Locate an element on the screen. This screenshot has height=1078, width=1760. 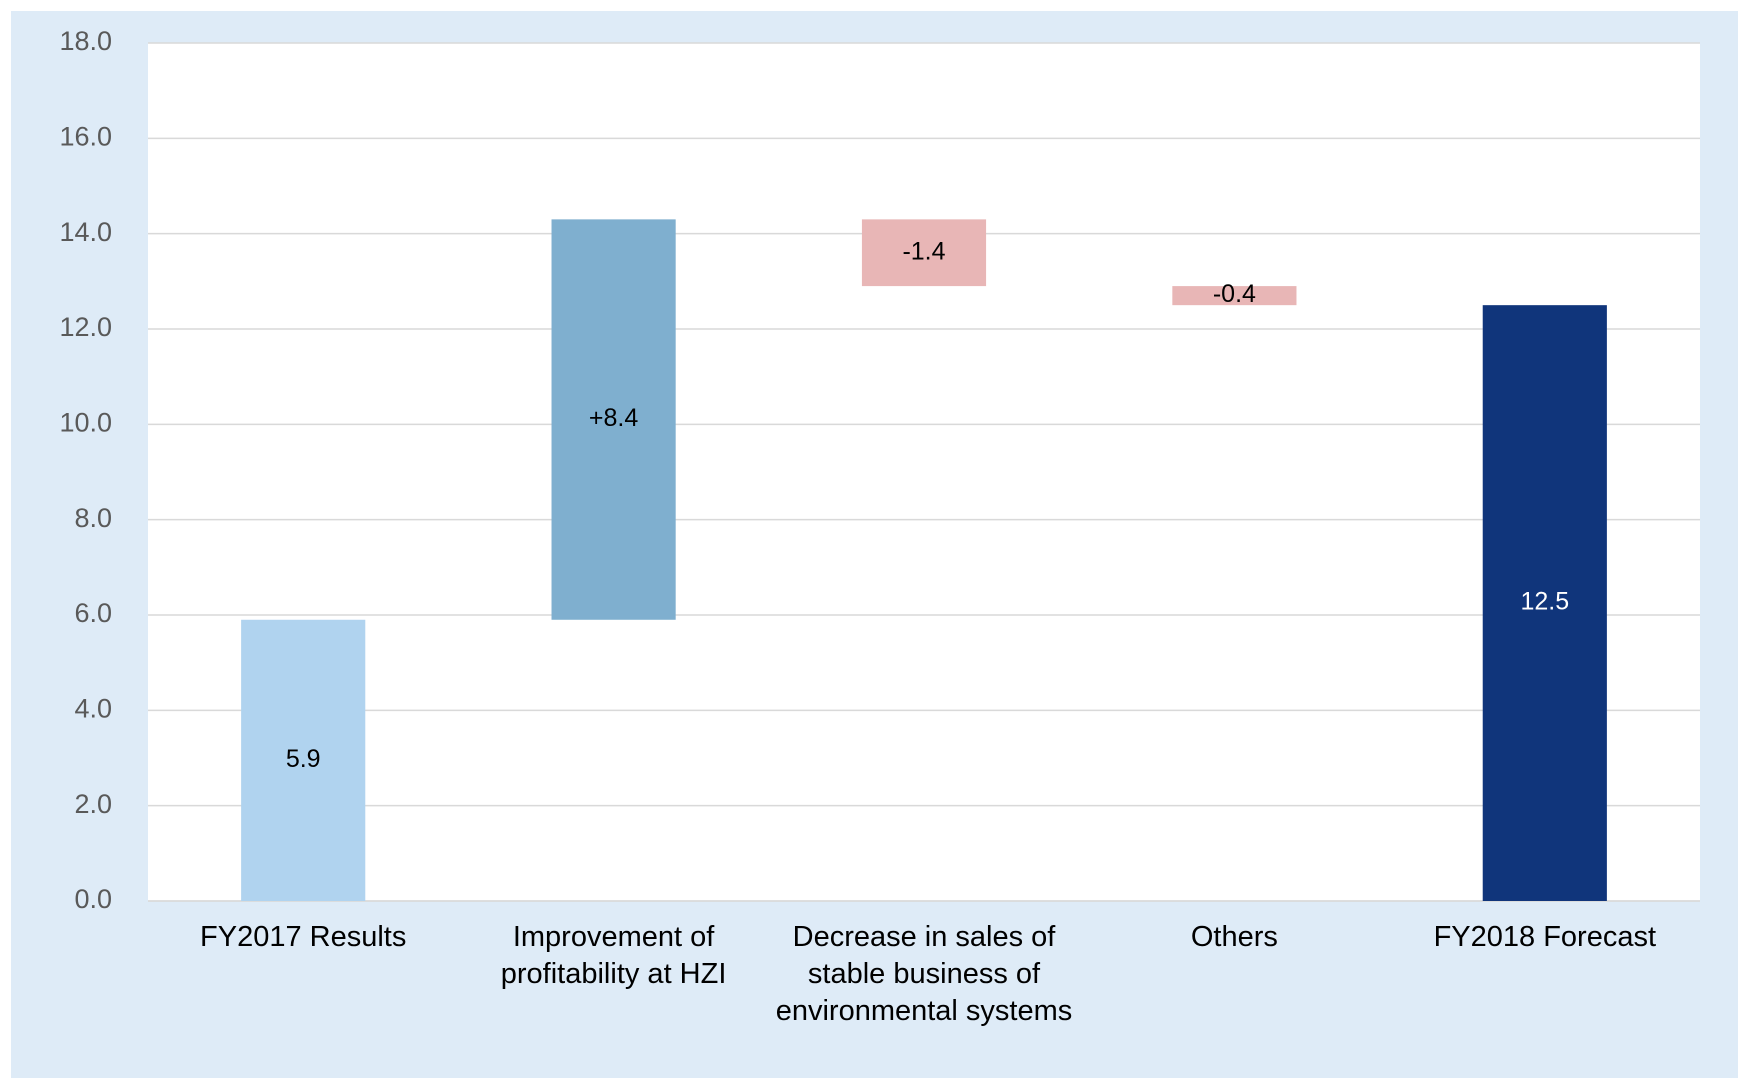
y-tick-label: 14.0 is located at coordinates (85, 232).